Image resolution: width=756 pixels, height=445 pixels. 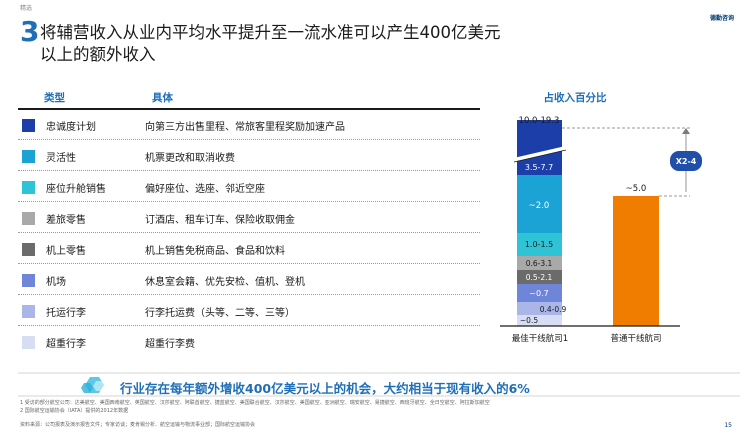 I want to click on legend-swatch-flex, so click(x=28, y=156).